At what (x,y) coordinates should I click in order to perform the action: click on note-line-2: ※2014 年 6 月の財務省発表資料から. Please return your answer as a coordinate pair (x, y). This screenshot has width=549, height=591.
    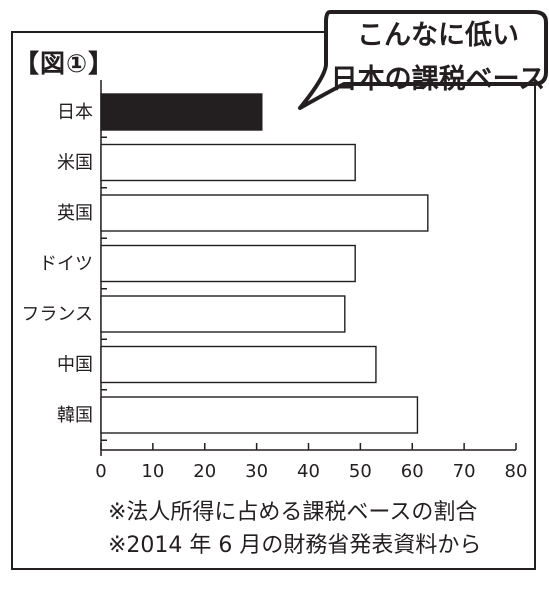
    Looking at the image, I should click on (295, 545).